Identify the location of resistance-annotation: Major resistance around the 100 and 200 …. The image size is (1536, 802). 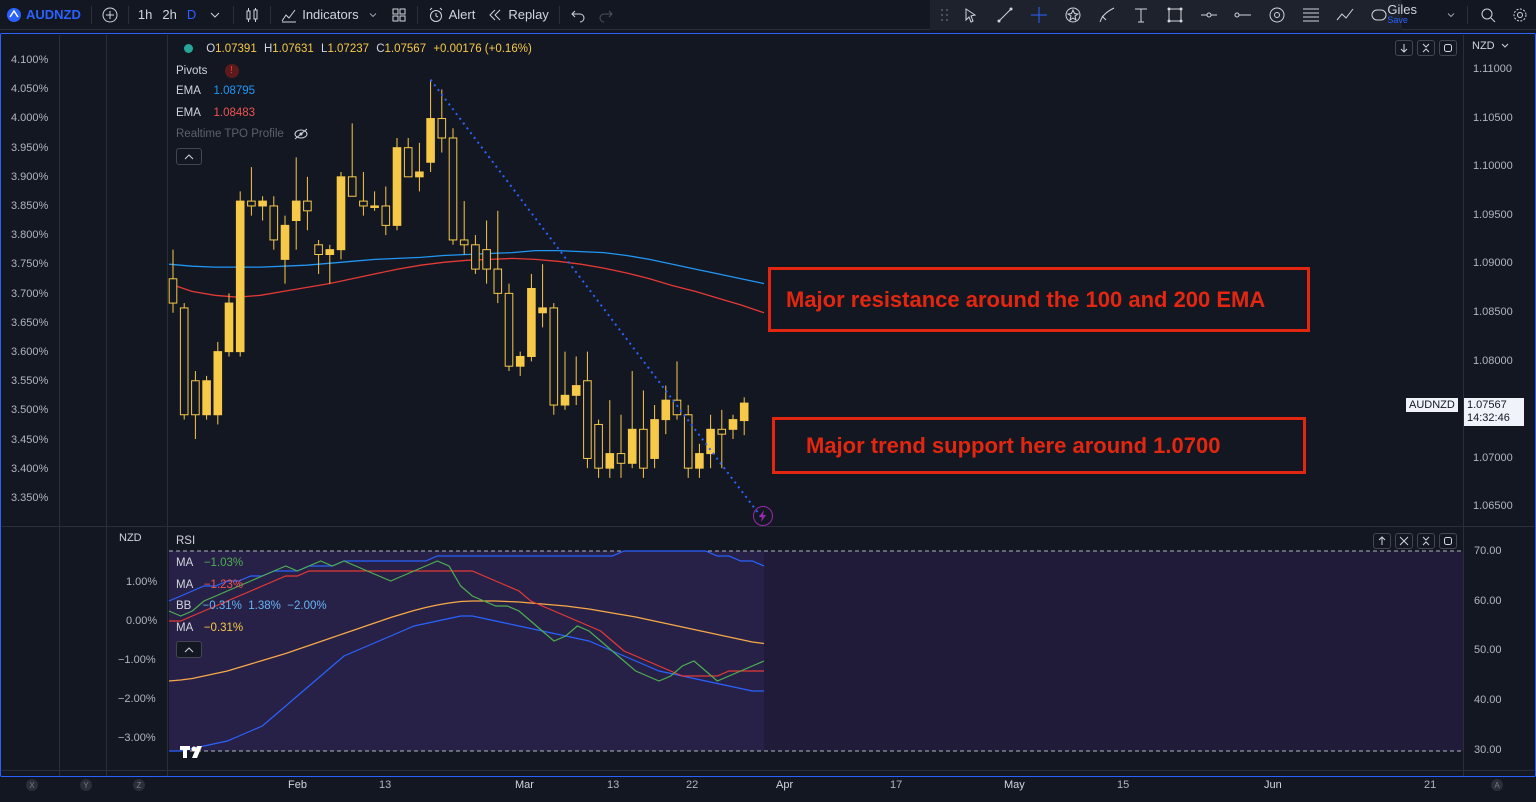
(1039, 299).